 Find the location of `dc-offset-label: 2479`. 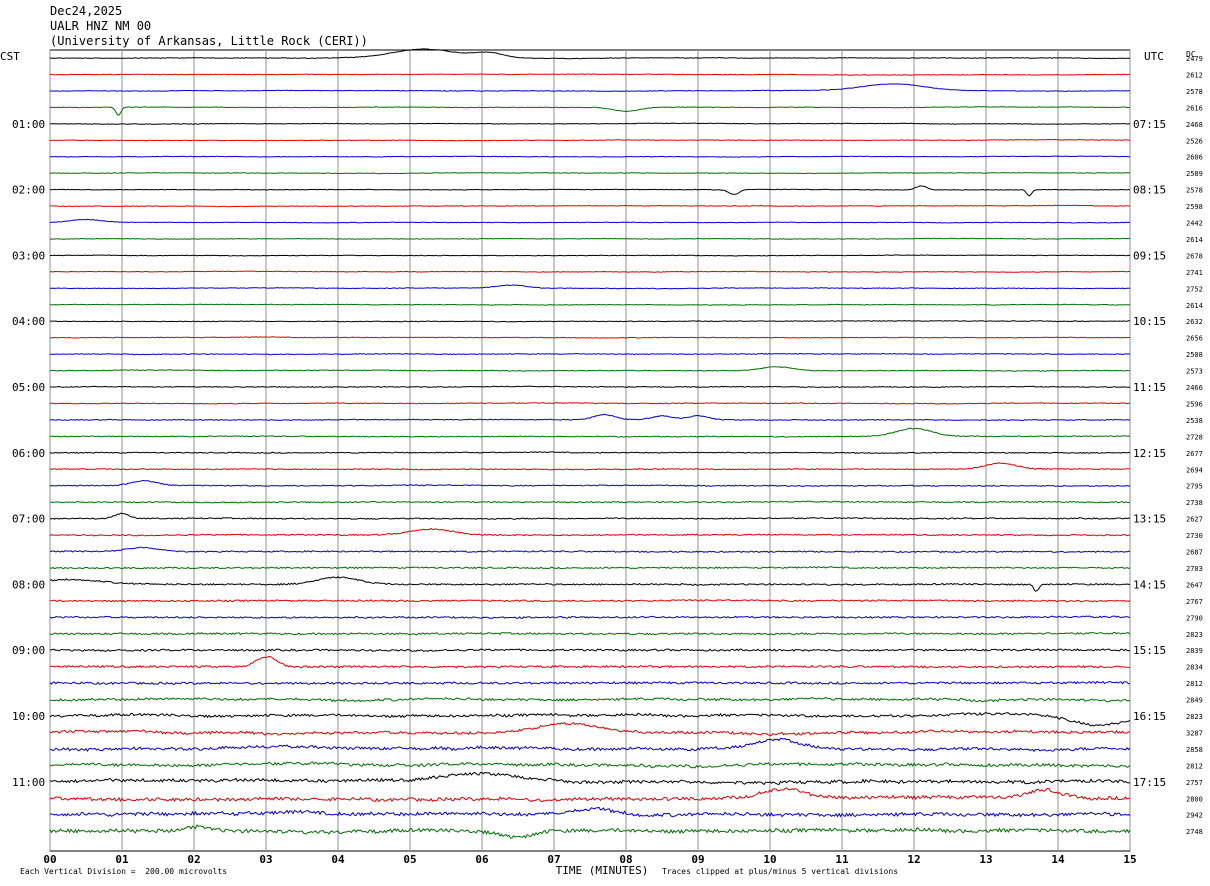

dc-offset-label: 2479 is located at coordinates (1194, 59).